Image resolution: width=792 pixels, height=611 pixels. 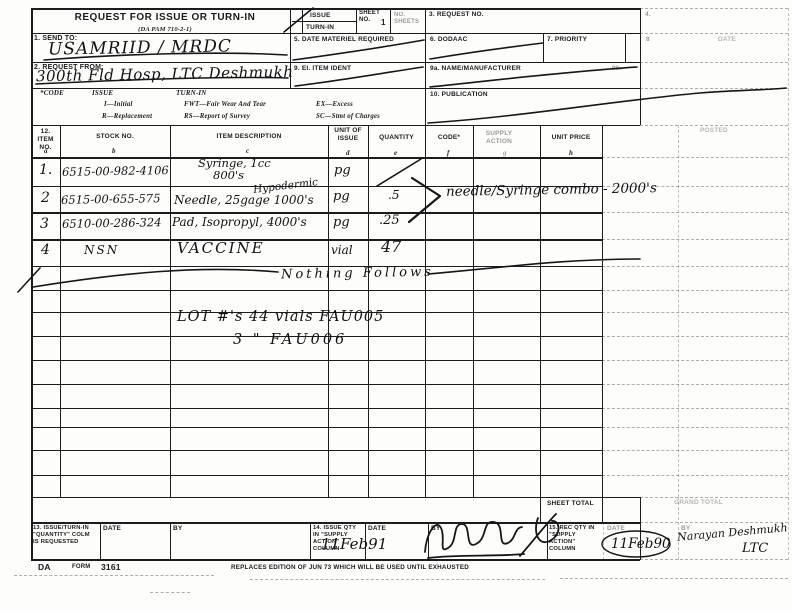 What do you see at coordinates (328, 311) in the screenshot?
I see `line-v328` at bounding box center [328, 311].